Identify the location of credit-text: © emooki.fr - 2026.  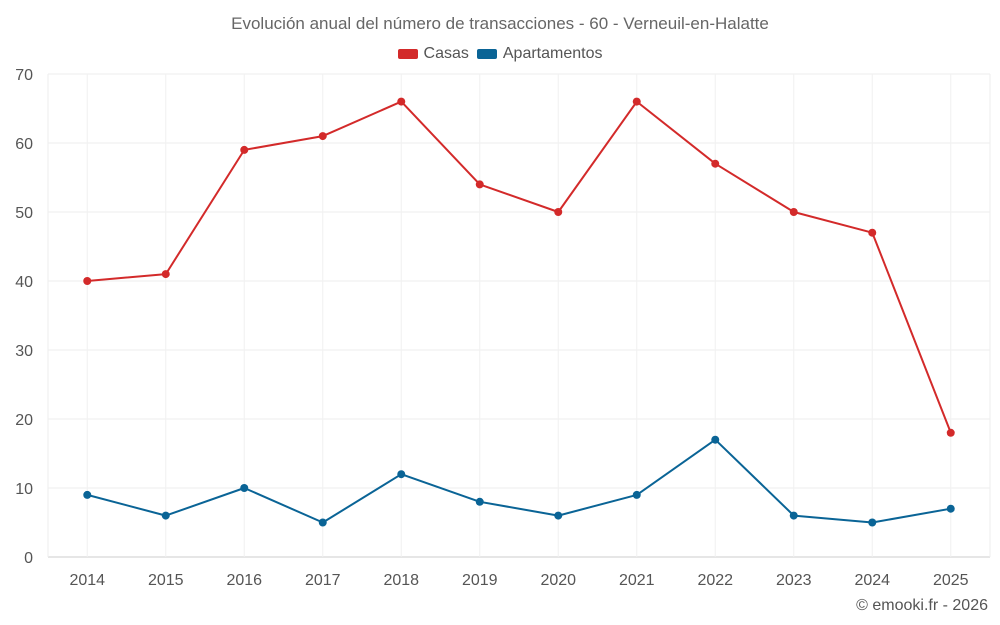
(922, 605).